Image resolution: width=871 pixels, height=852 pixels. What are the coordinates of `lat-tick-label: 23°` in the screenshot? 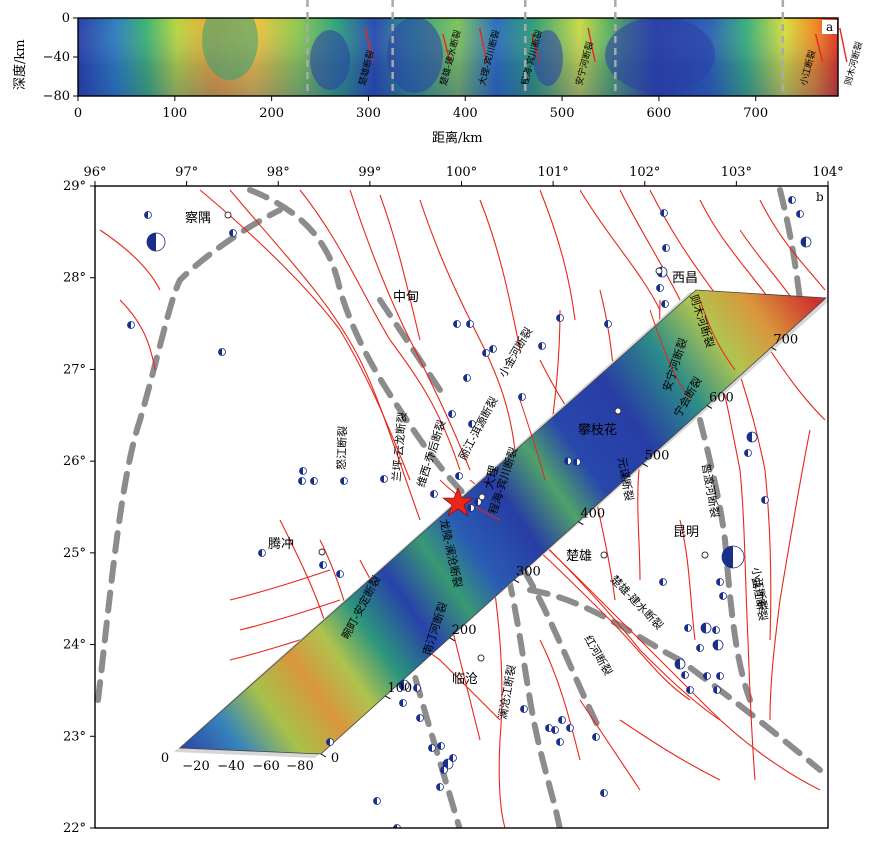 It's located at (74, 736).